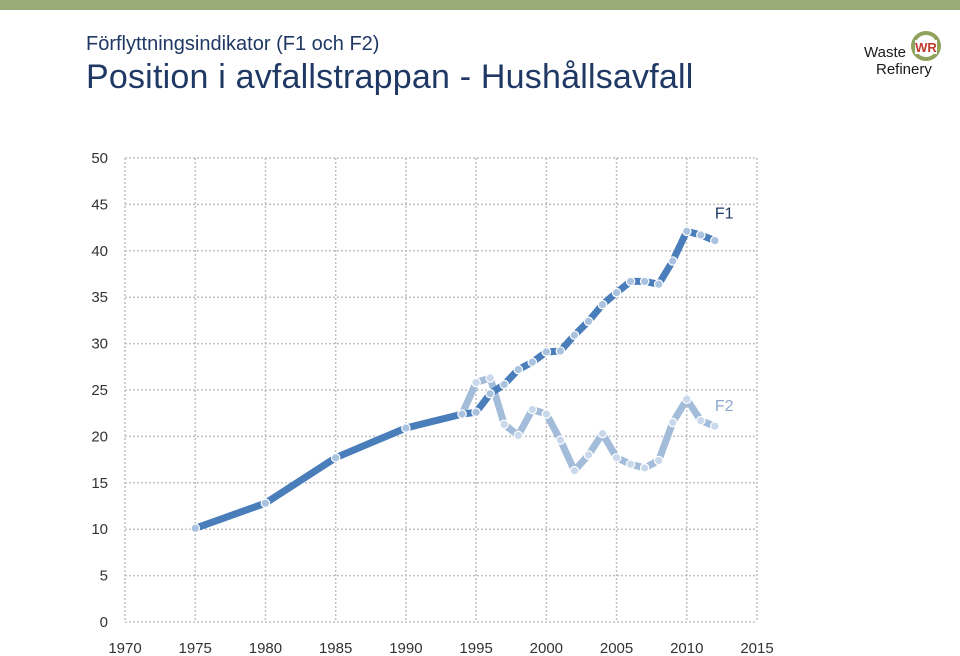 This screenshot has width=960, height=656. Describe the element at coordinates (99, 529) in the screenshot. I see `y-tick-label: 10` at that location.